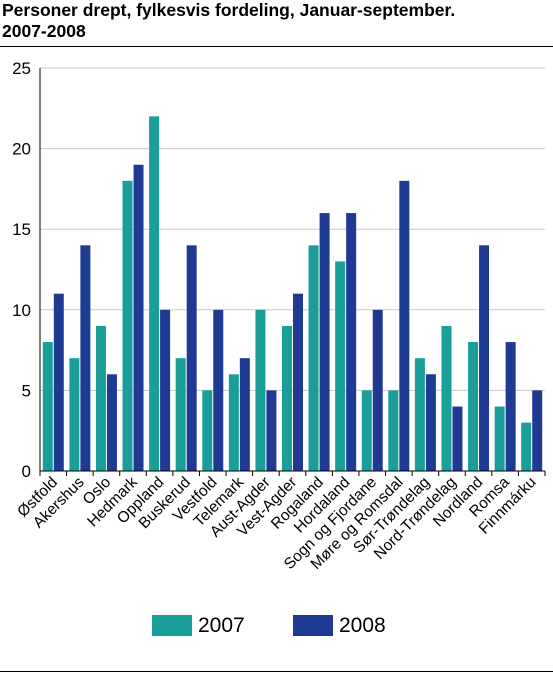 This screenshot has width=553, height=674. Describe the element at coordinates (276, 627) in the screenshot. I see `legend: 2007 2008` at that location.